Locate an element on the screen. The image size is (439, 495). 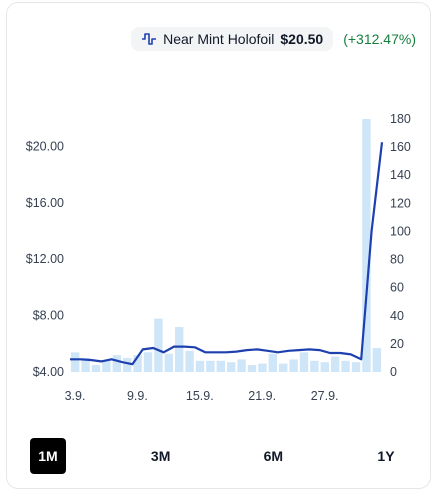
y-right-tick: 0 is located at coordinates (393, 372).